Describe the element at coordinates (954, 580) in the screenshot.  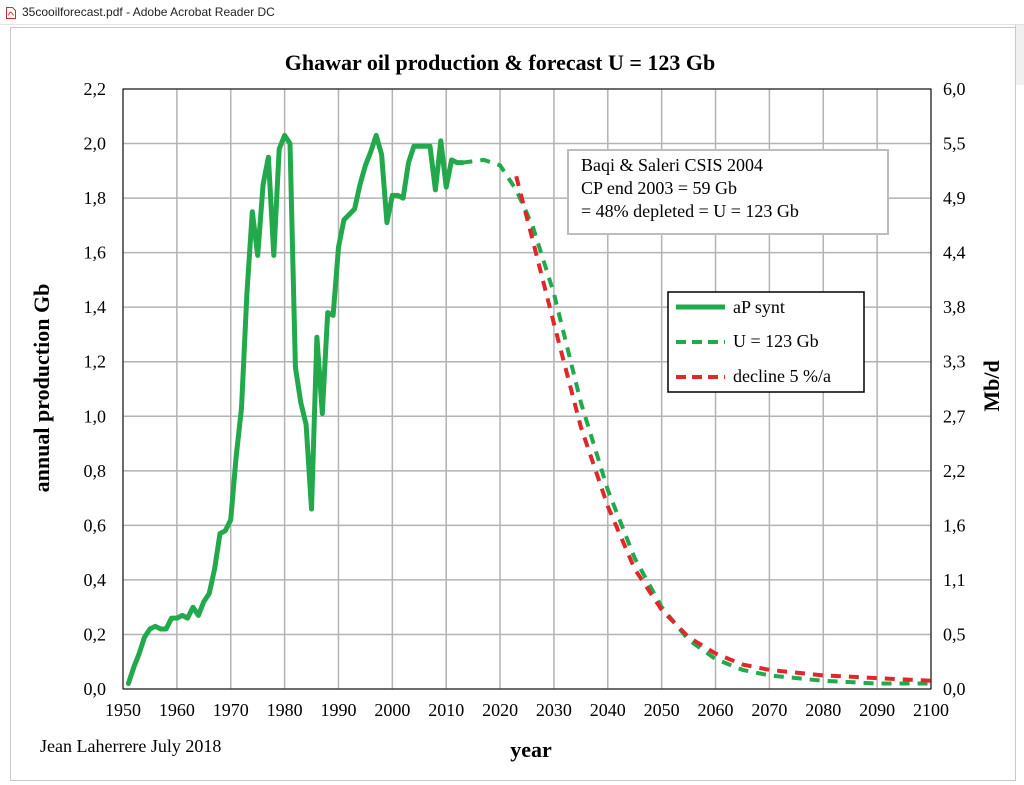
I see `y2-tick-label: 1,1` at that location.